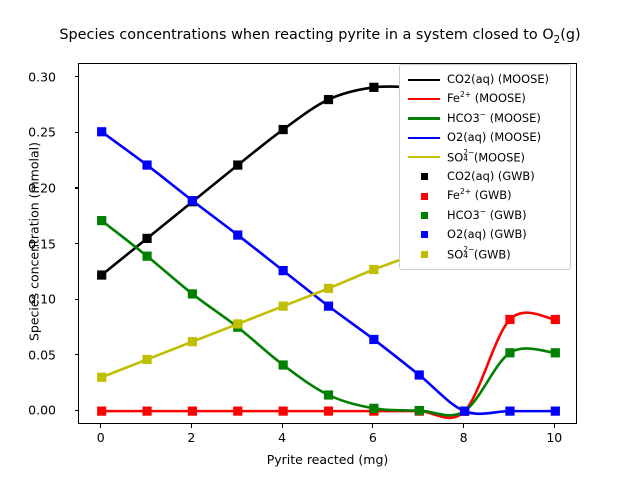 The image size is (640, 480). What do you see at coordinates (42, 355) in the screenshot?
I see `y-tick-label: 0.05` at bounding box center [42, 355].